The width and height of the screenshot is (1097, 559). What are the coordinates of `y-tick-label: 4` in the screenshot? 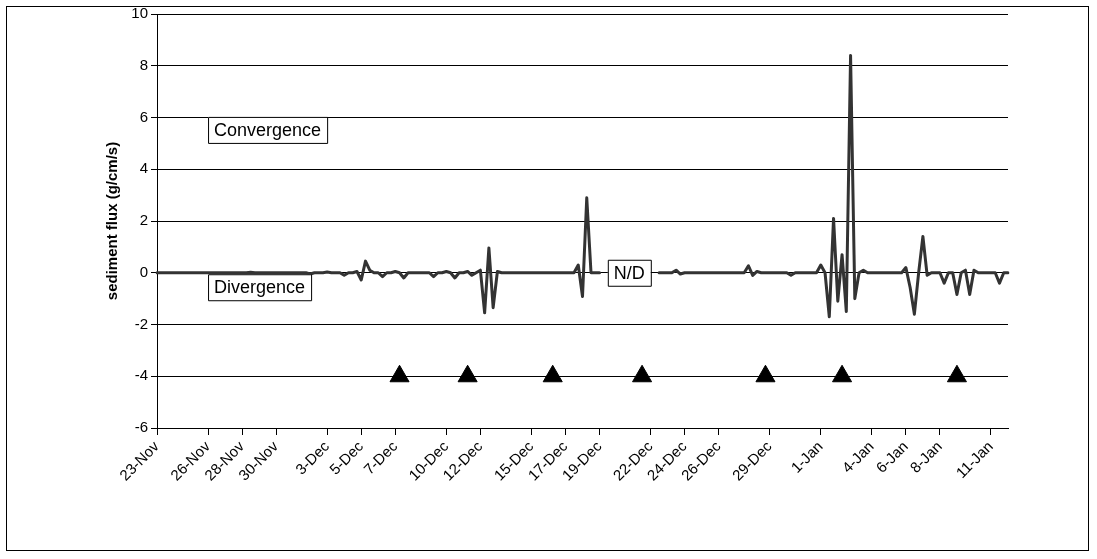 It's located at (143, 168).